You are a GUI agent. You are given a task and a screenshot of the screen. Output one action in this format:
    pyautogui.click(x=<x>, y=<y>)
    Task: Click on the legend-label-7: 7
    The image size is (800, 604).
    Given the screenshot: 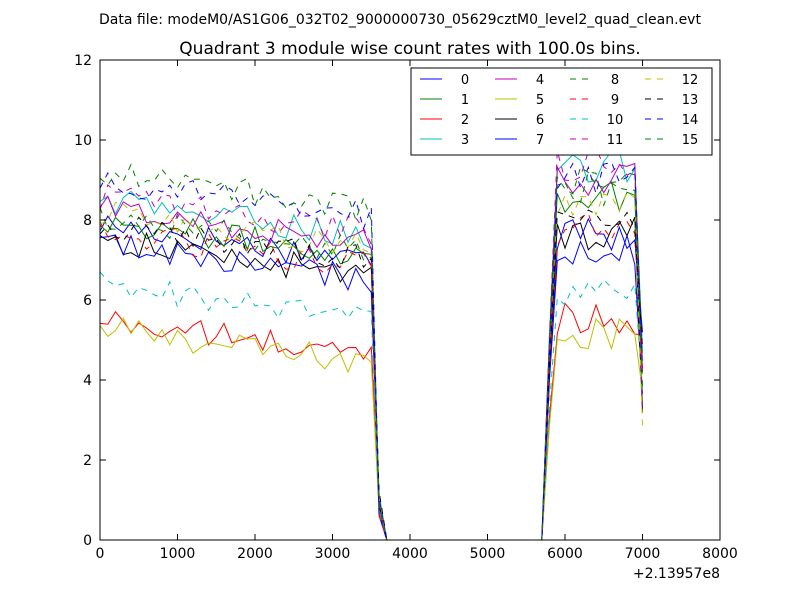 What is the action you would take?
    pyautogui.click(x=540, y=140)
    